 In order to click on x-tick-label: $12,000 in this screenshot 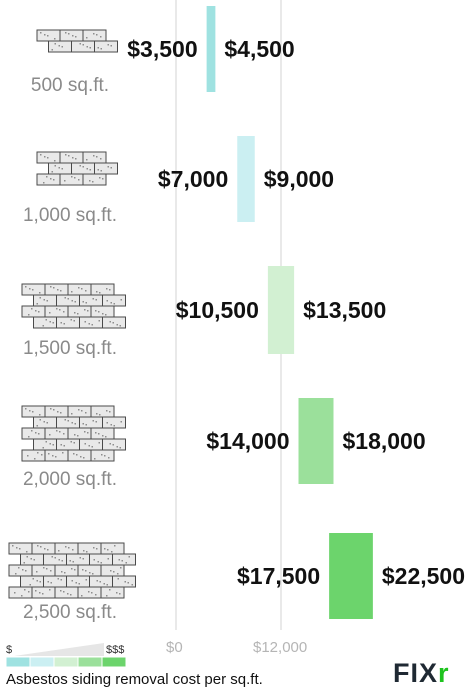, I will do `click(280, 647)`.